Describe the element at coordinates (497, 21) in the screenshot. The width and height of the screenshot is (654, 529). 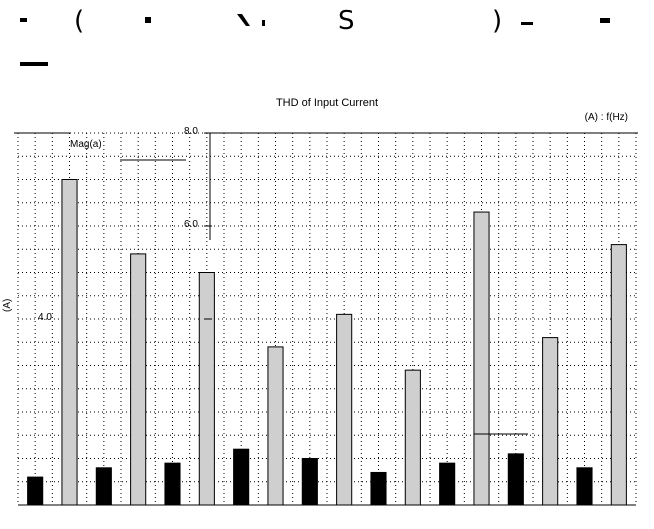
I see `header-glyph-close-paren: )` at that location.